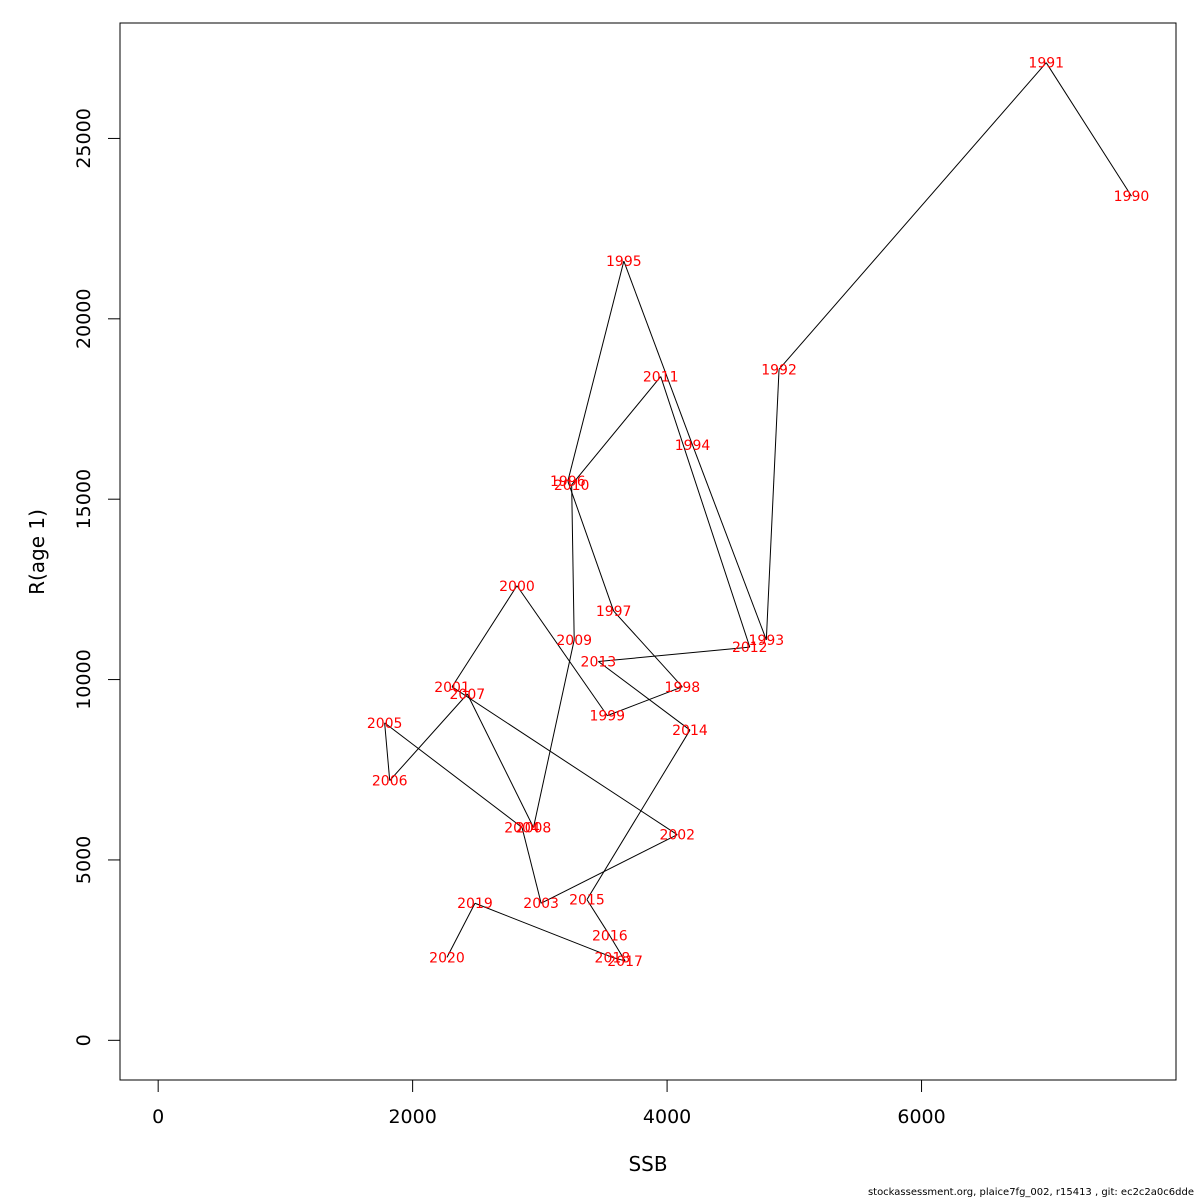 This screenshot has height=1200, width=1200. What do you see at coordinates (534, 828) in the screenshot?
I see `point-label-2008: 2008` at bounding box center [534, 828].